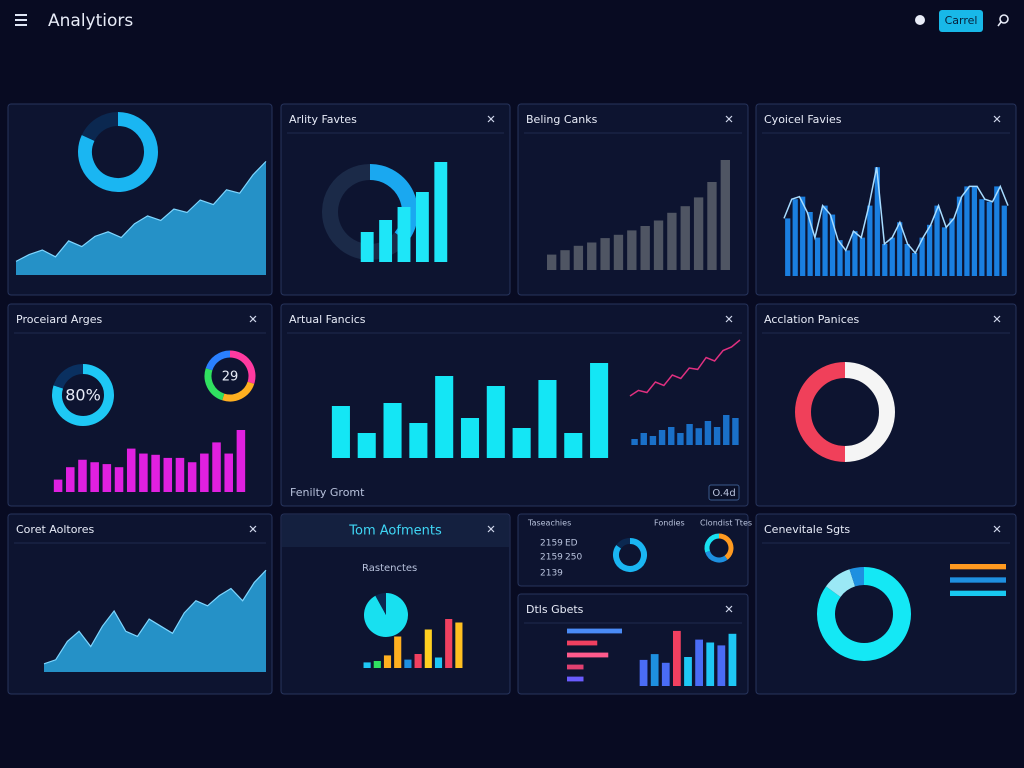 The width and height of the screenshot is (1024, 768). I want to click on donut-label: 80%, so click(83, 395).